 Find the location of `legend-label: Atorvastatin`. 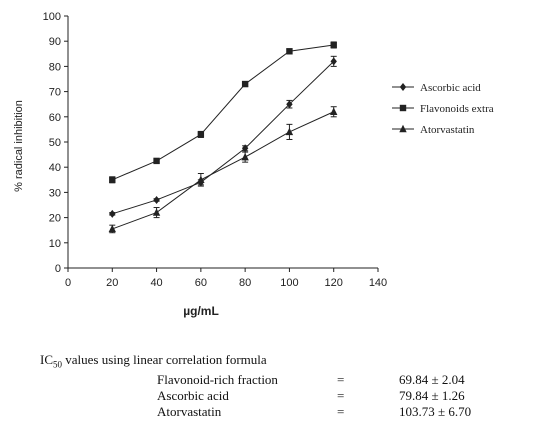

legend-label: Atorvastatin is located at coordinates (447, 130).